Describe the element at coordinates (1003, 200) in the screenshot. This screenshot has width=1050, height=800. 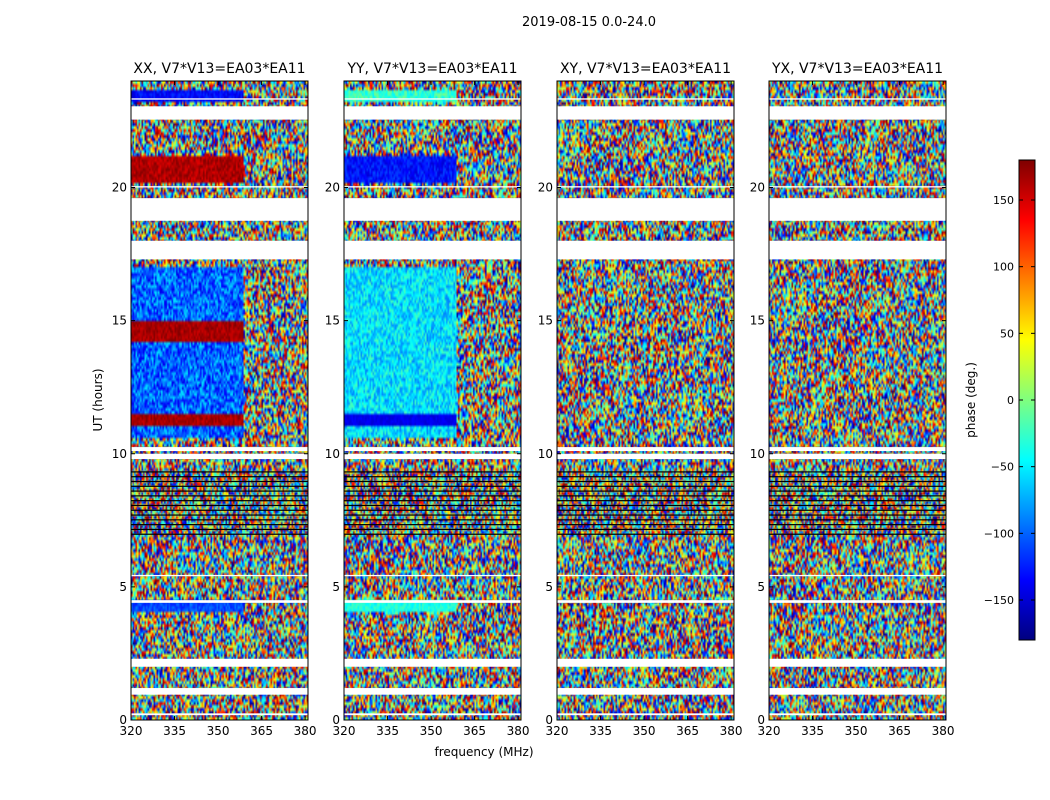
I see `colorbar-tick-label: 150` at that location.